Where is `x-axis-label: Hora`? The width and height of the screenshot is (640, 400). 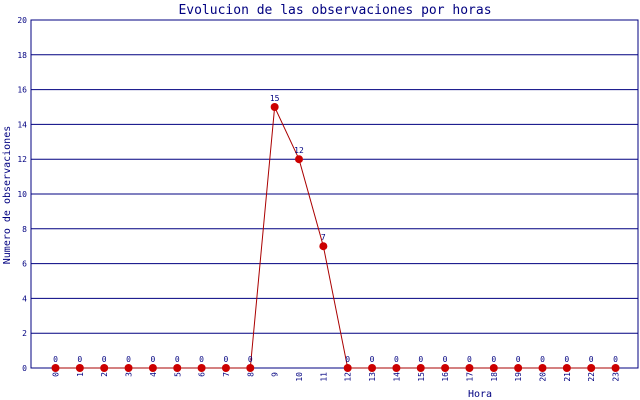
x-axis-label: Hora is located at coordinates (480, 394).